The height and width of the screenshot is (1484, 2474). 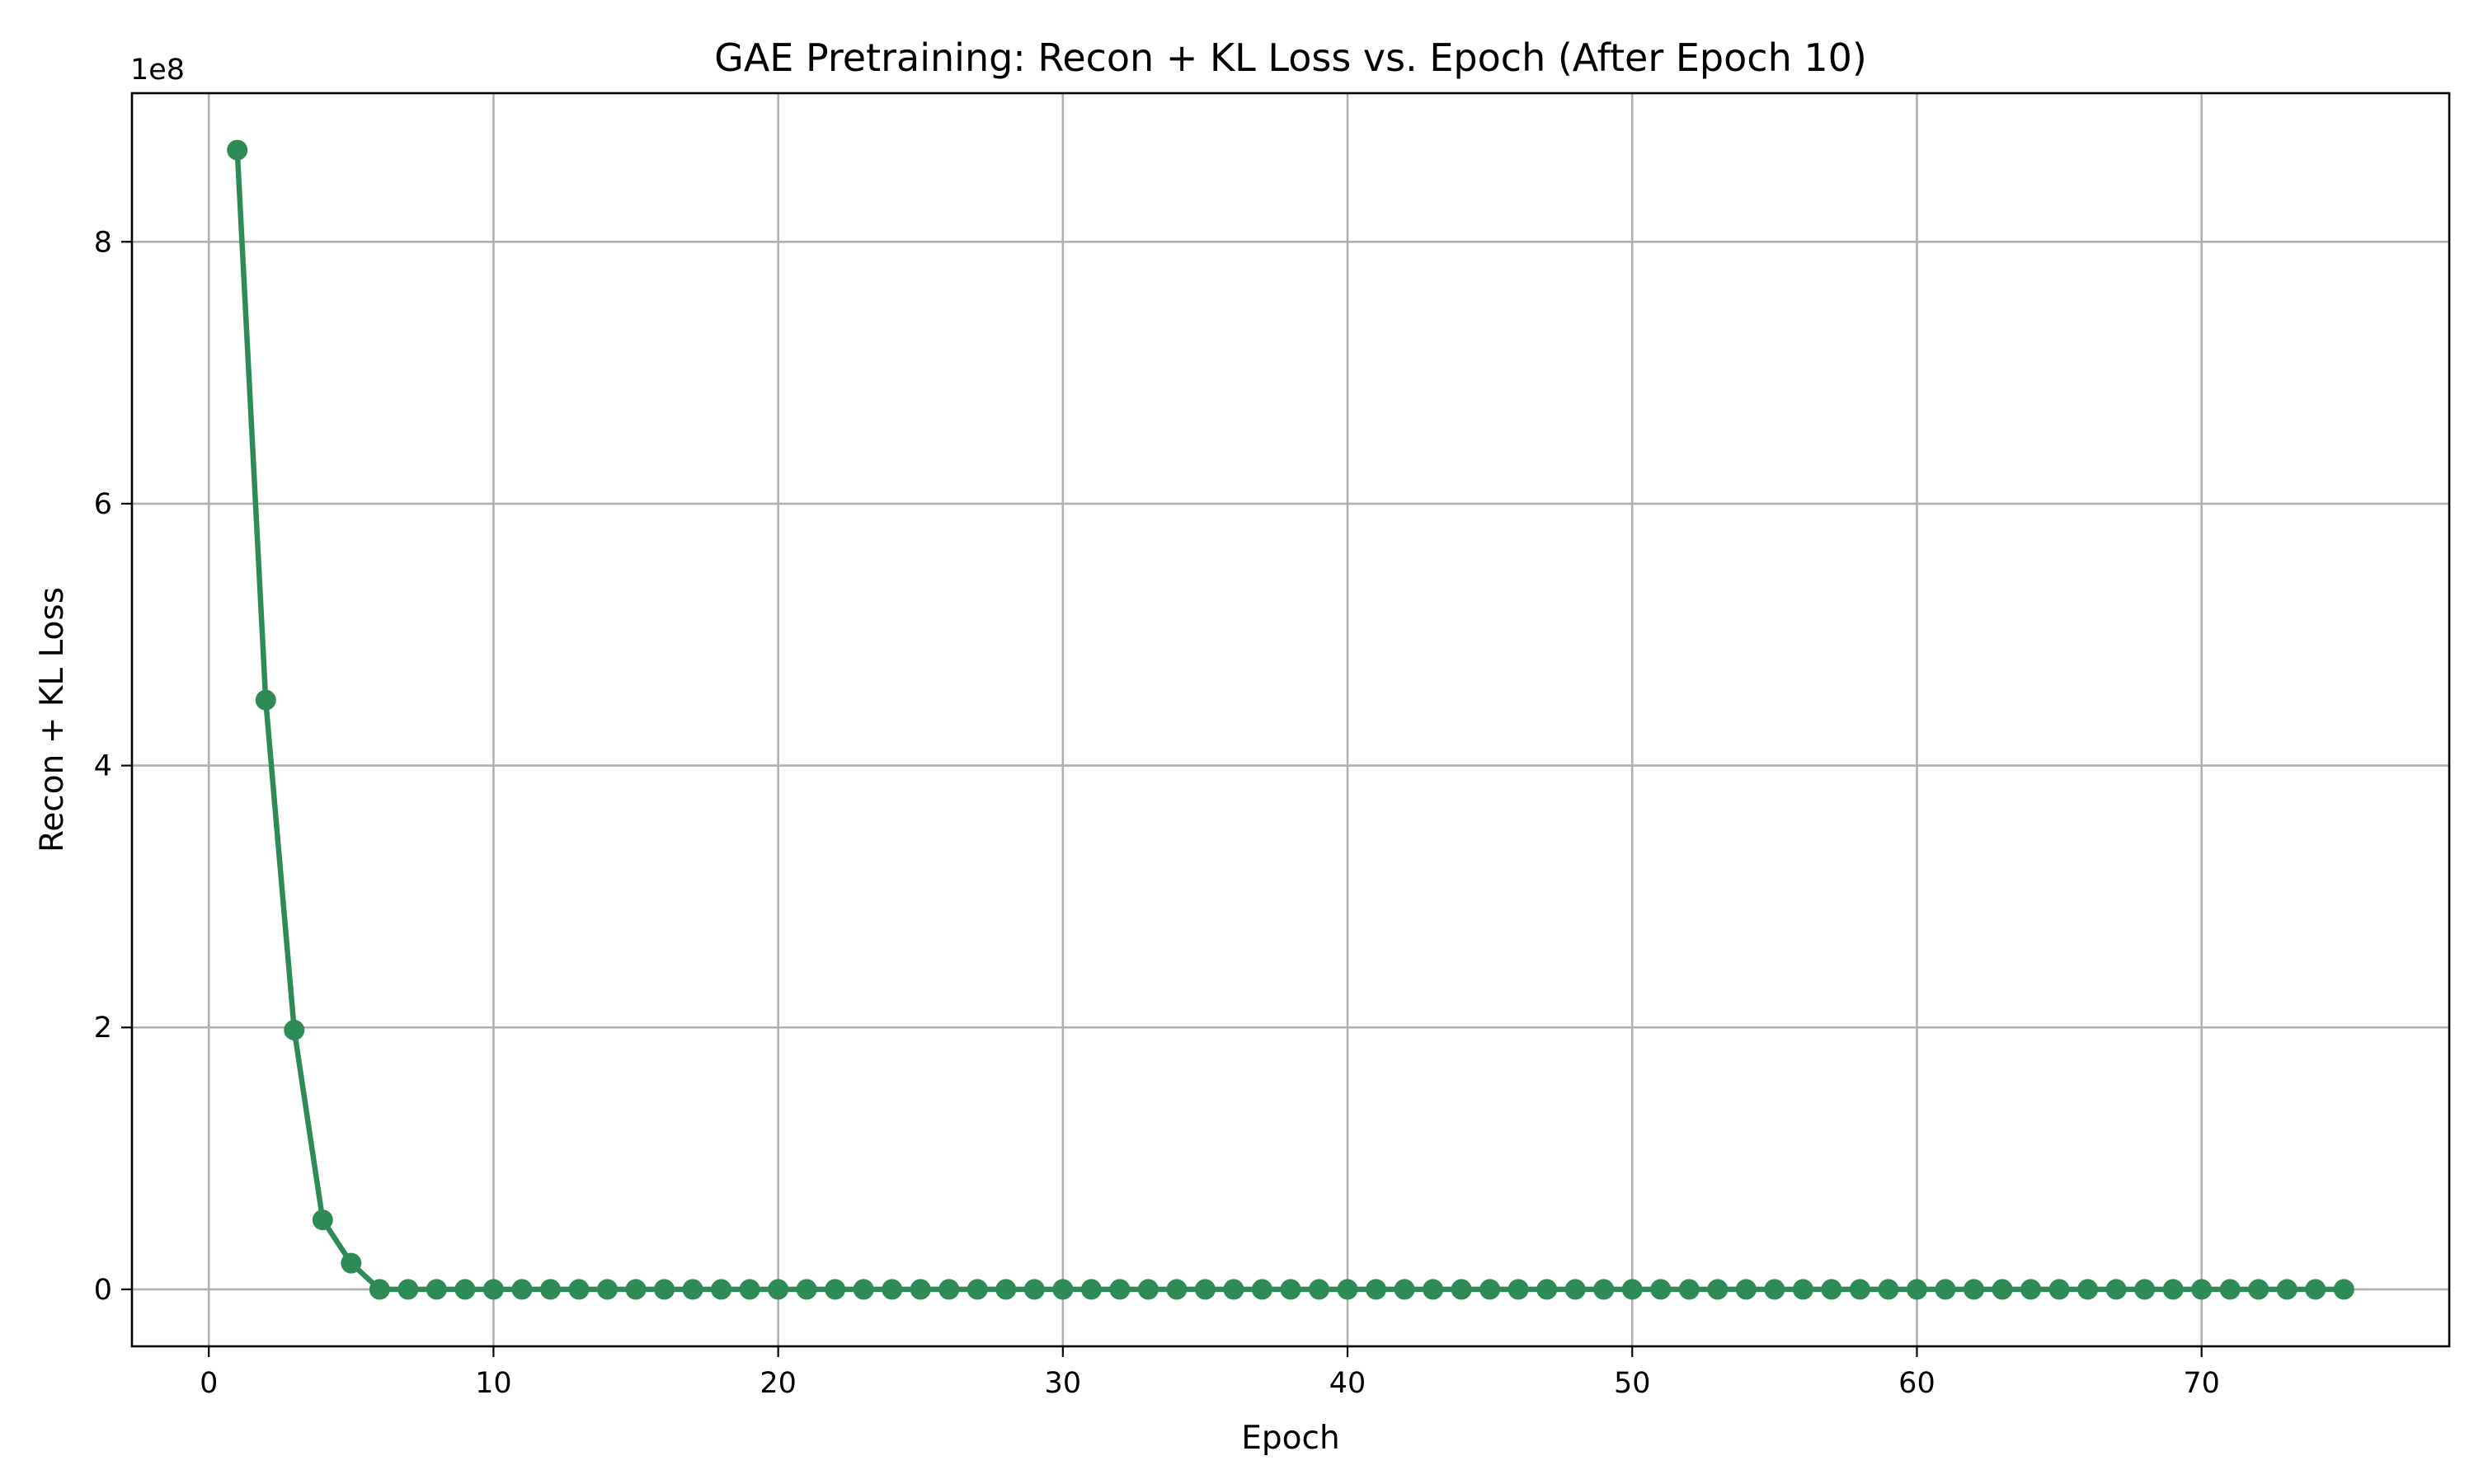 I want to click on y-tick-label: 0, so click(x=103, y=1290).